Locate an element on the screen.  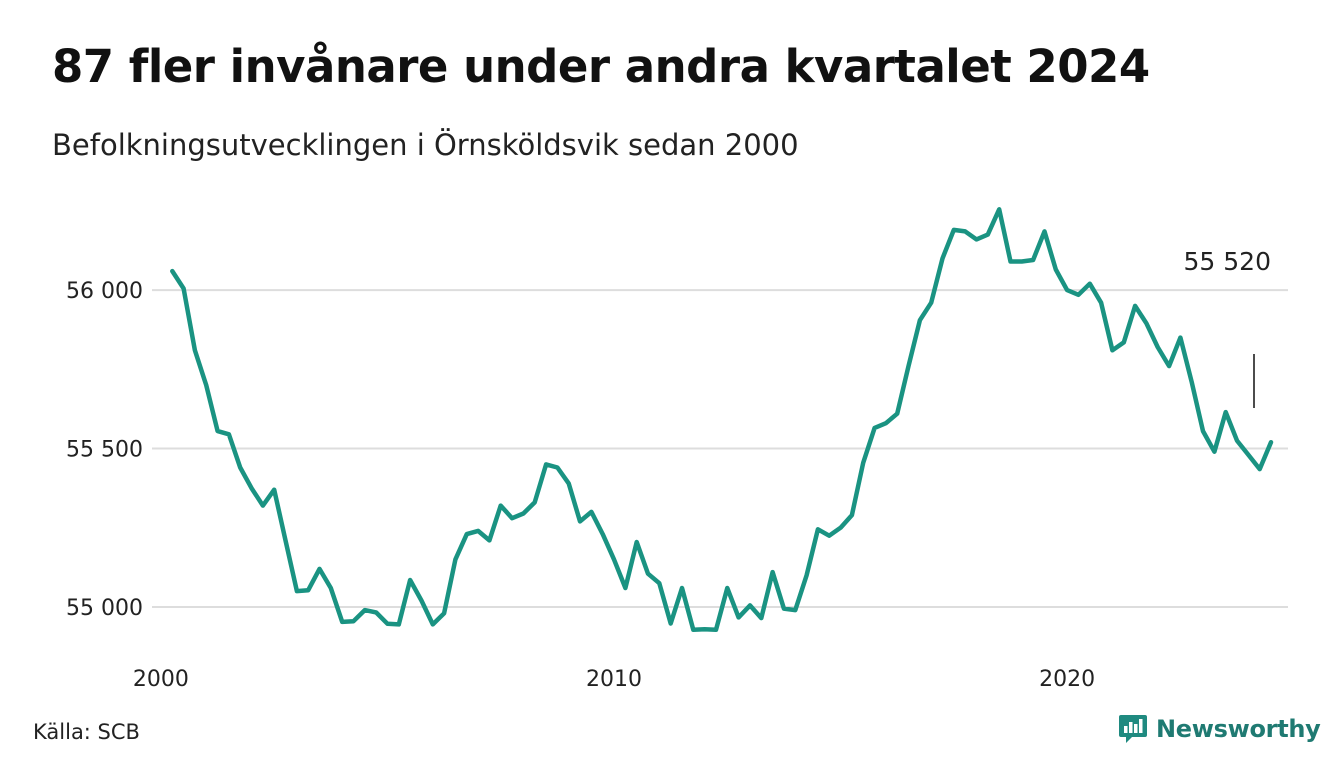
x-tick-label: 2010 is located at coordinates (614, 679).